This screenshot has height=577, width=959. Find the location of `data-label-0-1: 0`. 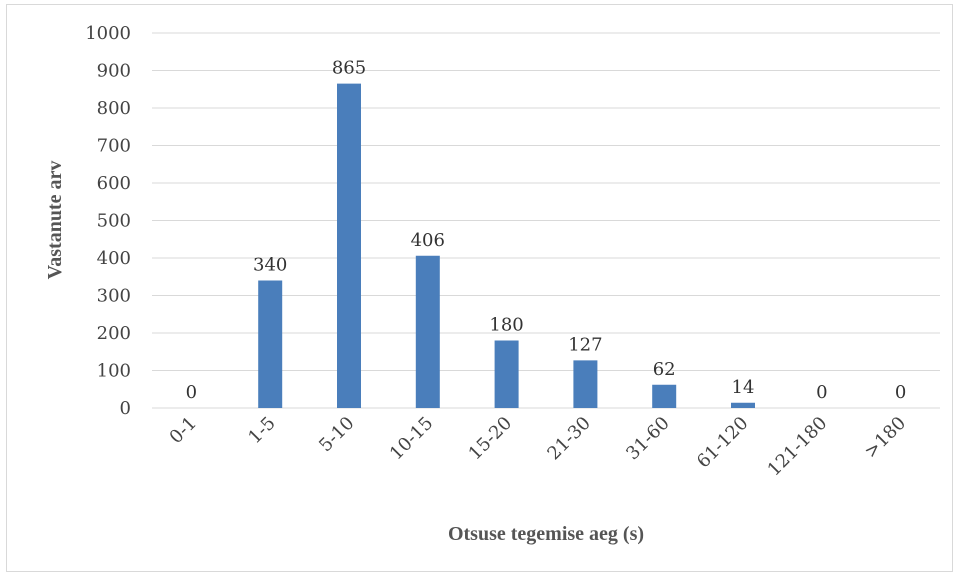

data-label-0-1: 0 is located at coordinates (191, 392).